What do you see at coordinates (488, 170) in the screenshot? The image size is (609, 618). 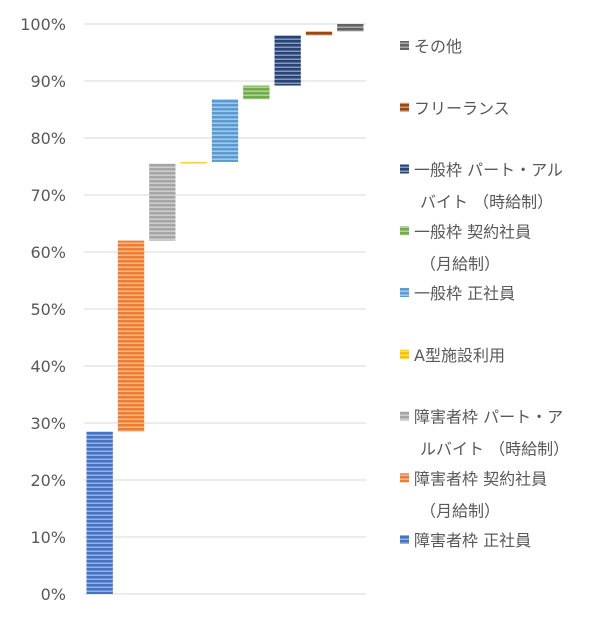 I see `legend-label: 一般枠 パート・アル` at bounding box center [488, 170].